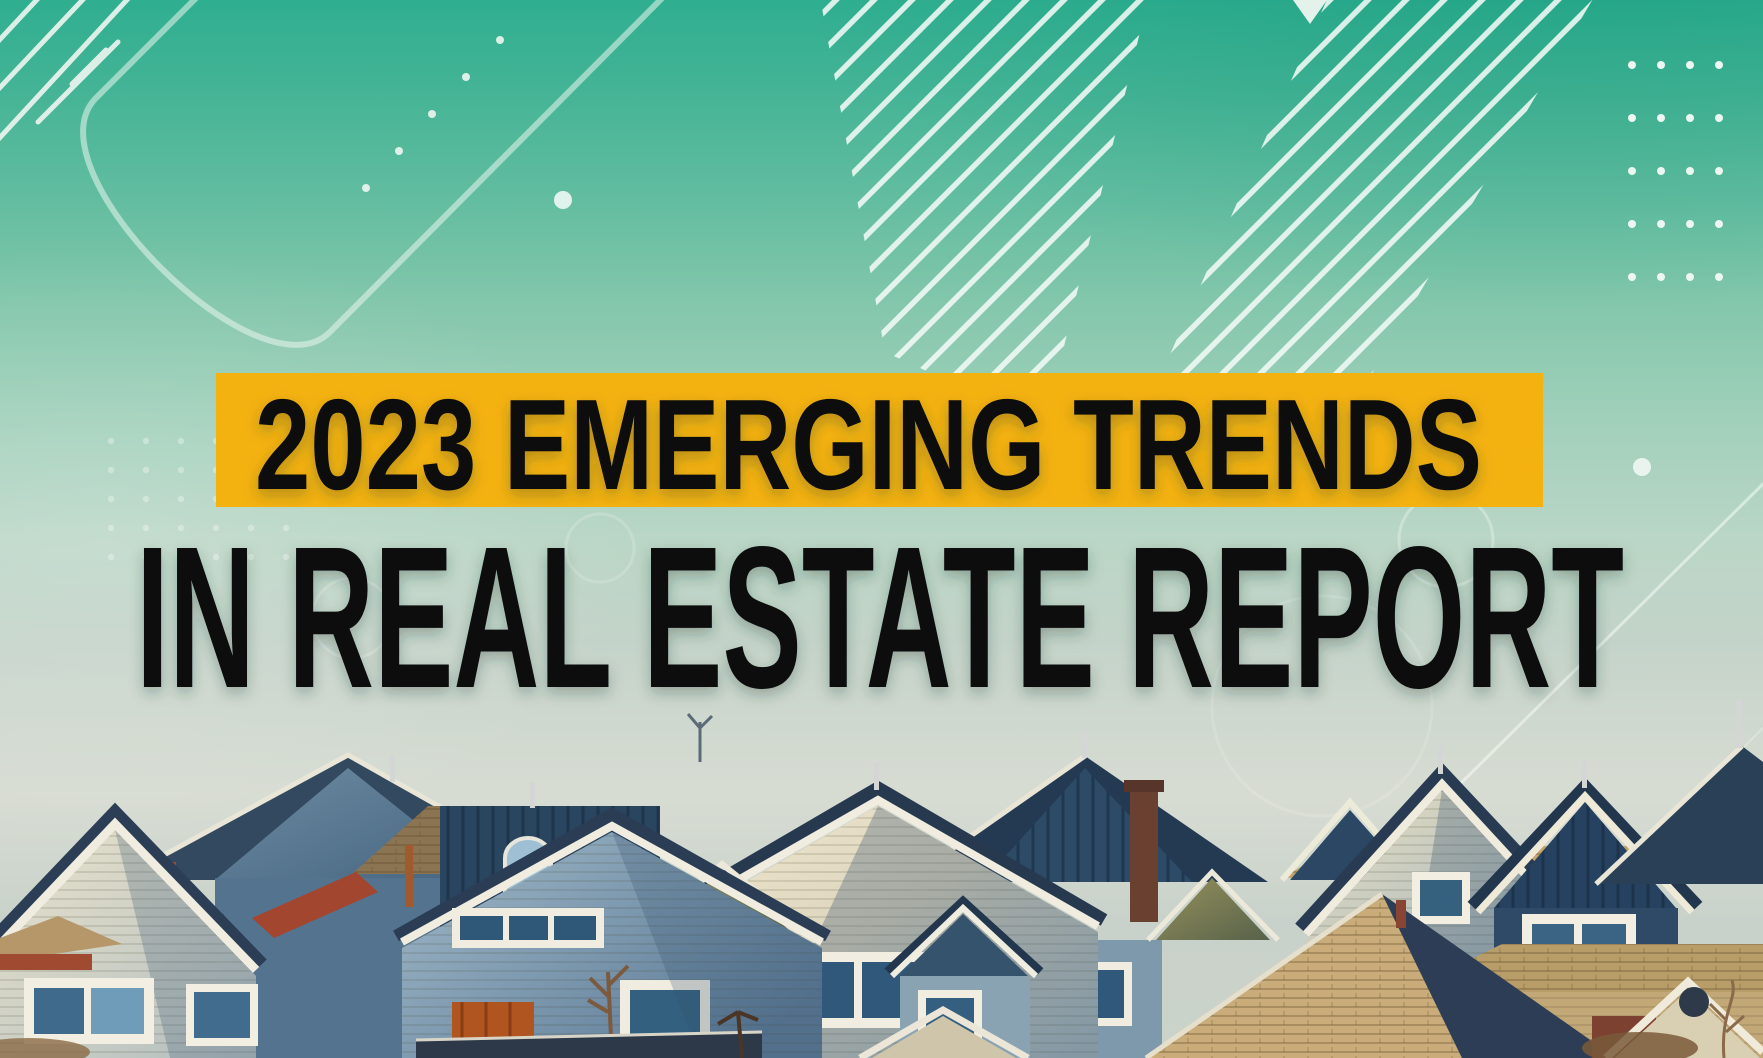 The image size is (1763, 1058). What do you see at coordinates (984, 212) in the screenshot?
I see `hatch-chevron-left-arm` at bounding box center [984, 212].